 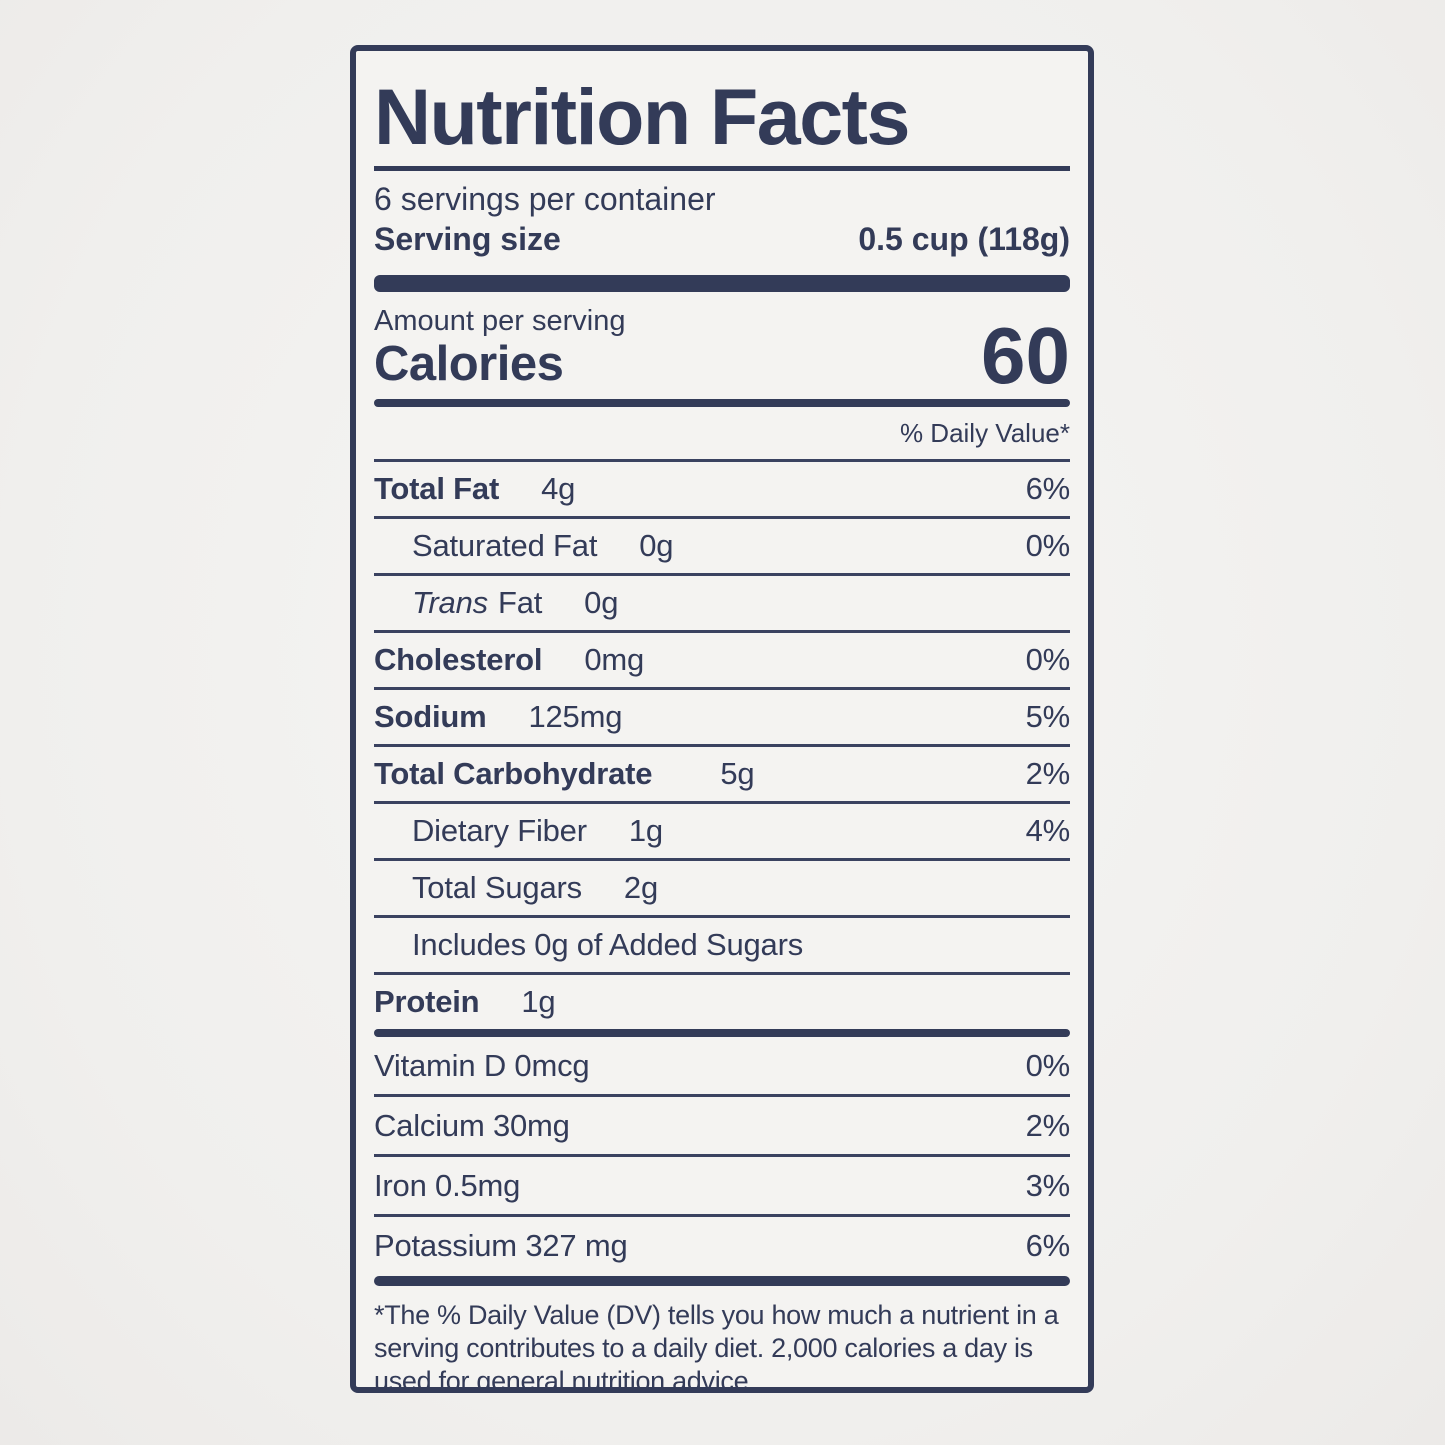 What do you see at coordinates (1048, 488) in the screenshot?
I see `nutrient-dv: 6%` at bounding box center [1048, 488].